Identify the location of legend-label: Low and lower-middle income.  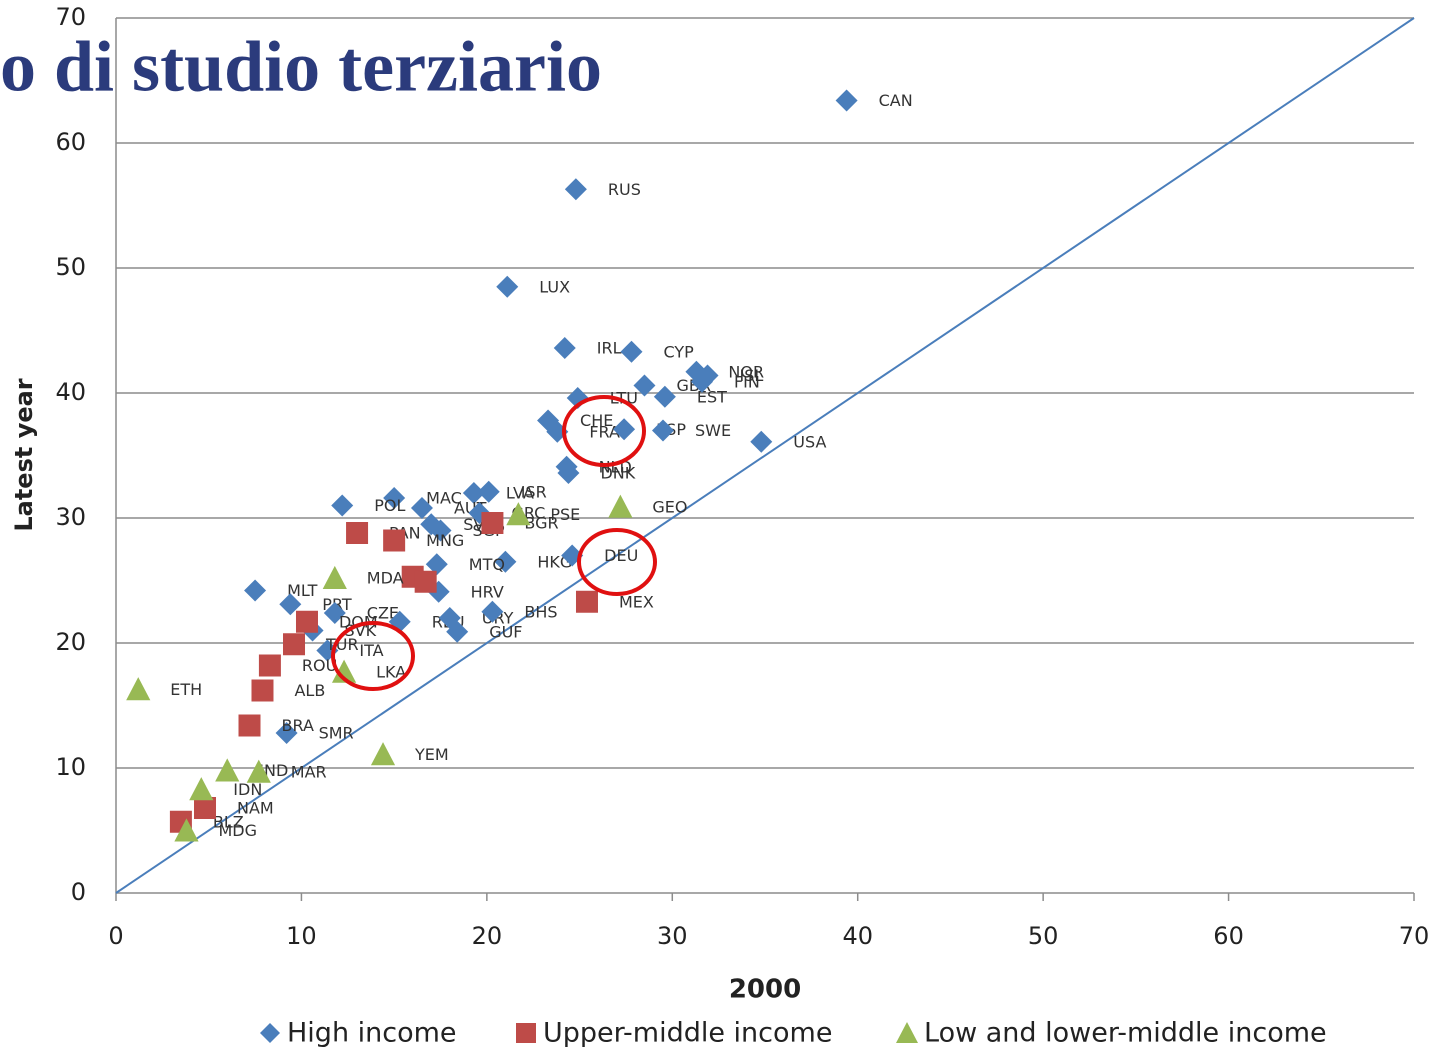
(1125, 1033).